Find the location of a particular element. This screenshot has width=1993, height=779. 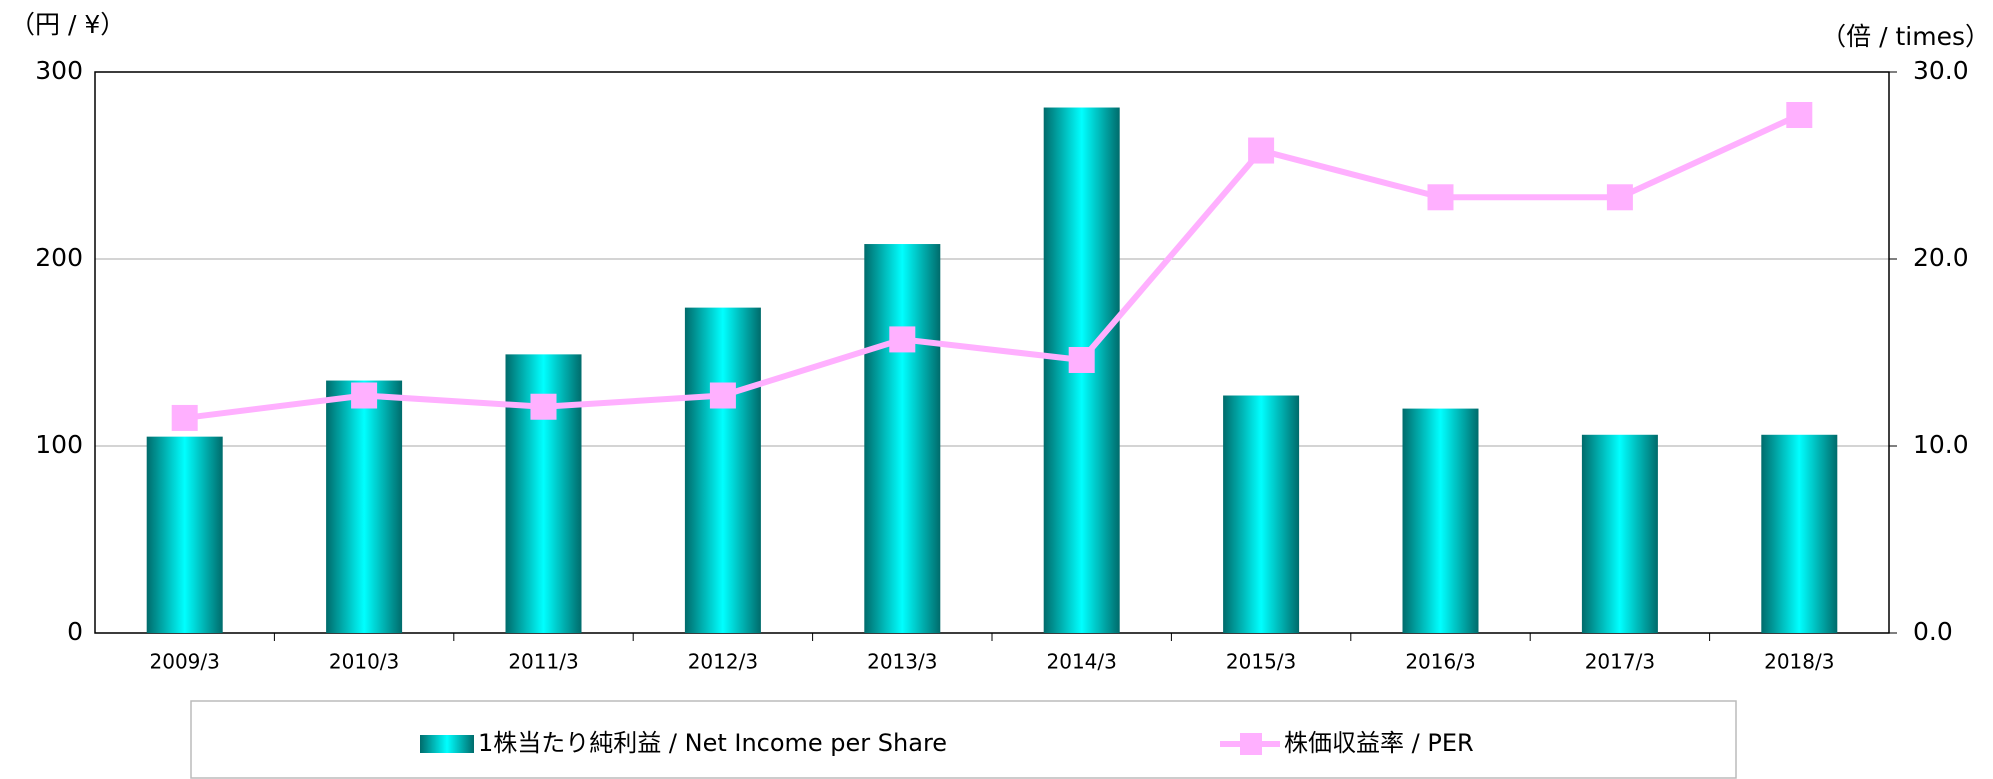

y-tick-label: 0 is located at coordinates (75, 631).